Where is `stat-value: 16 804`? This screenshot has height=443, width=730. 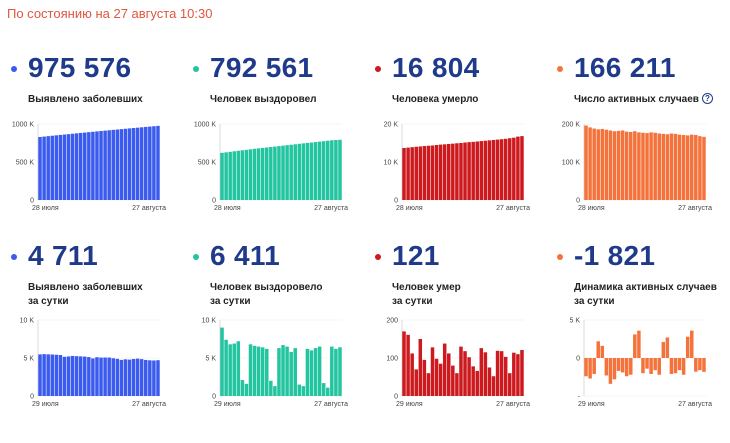
stat-value: 16 804 is located at coordinates (436, 67).